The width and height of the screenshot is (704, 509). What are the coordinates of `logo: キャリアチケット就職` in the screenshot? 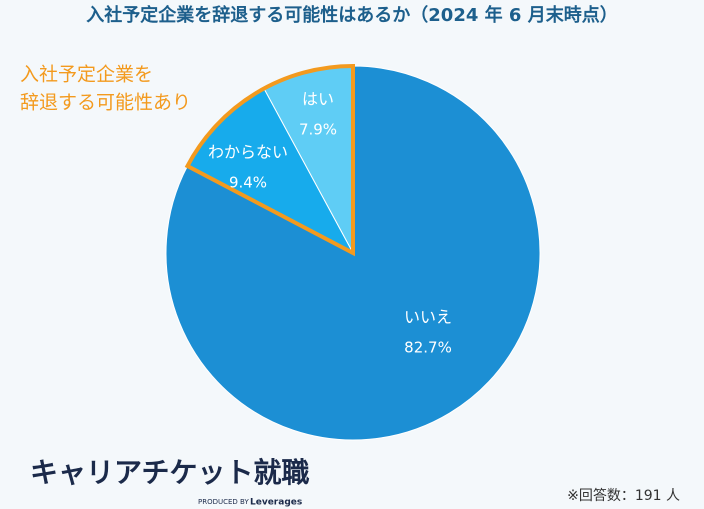 It's located at (169, 472).